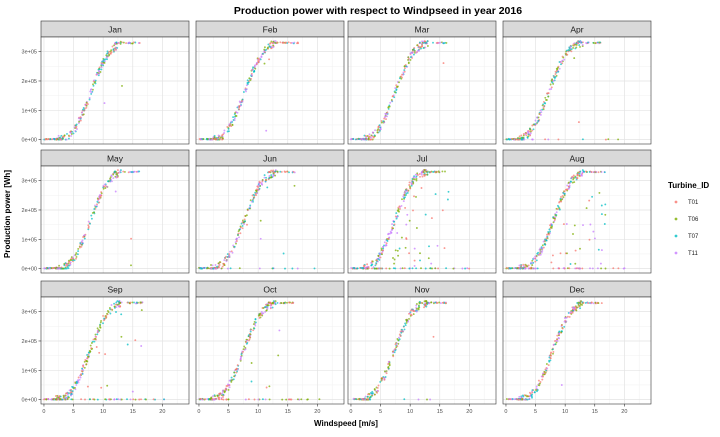 This screenshot has height=437, width=720. I want to click on facet-panel: Nov 0 5 10 15 20, so click(422, 347).